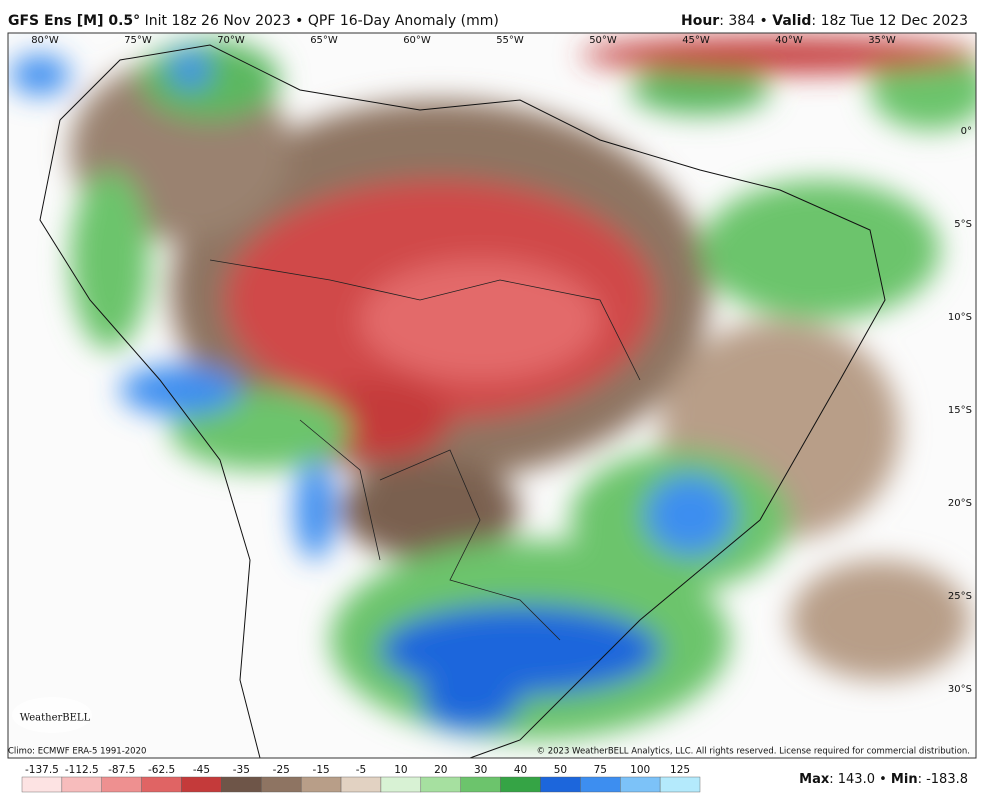 This screenshot has width=984, height=808. Describe the element at coordinates (440, 770) in the screenshot. I see `colorbar-label: 20` at that location.